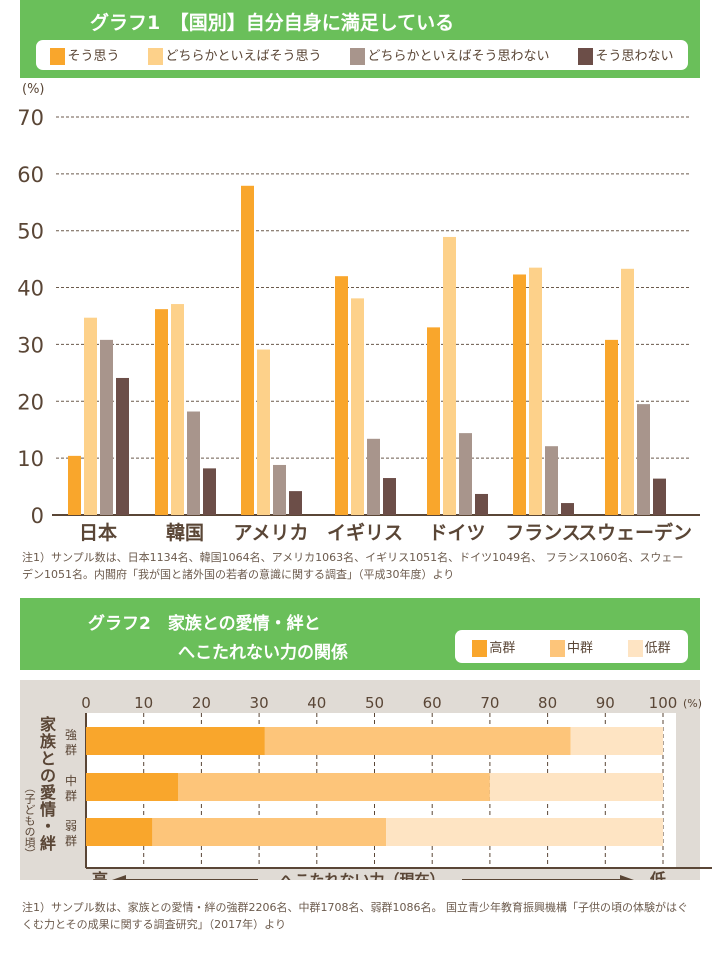 This screenshot has height=960, width=720. What do you see at coordinates (93, 56) in the screenshot?
I see `legend-label: そう思う` at bounding box center [93, 56].